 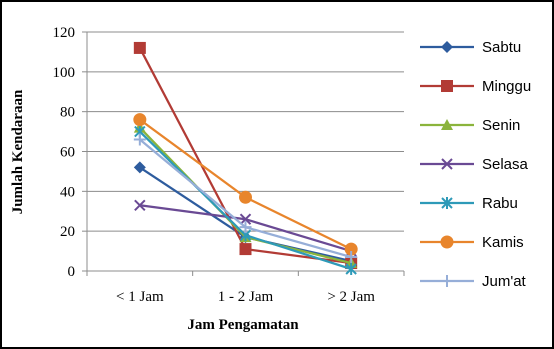 I want to click on y-tick-label: 100, so click(x=64, y=73).